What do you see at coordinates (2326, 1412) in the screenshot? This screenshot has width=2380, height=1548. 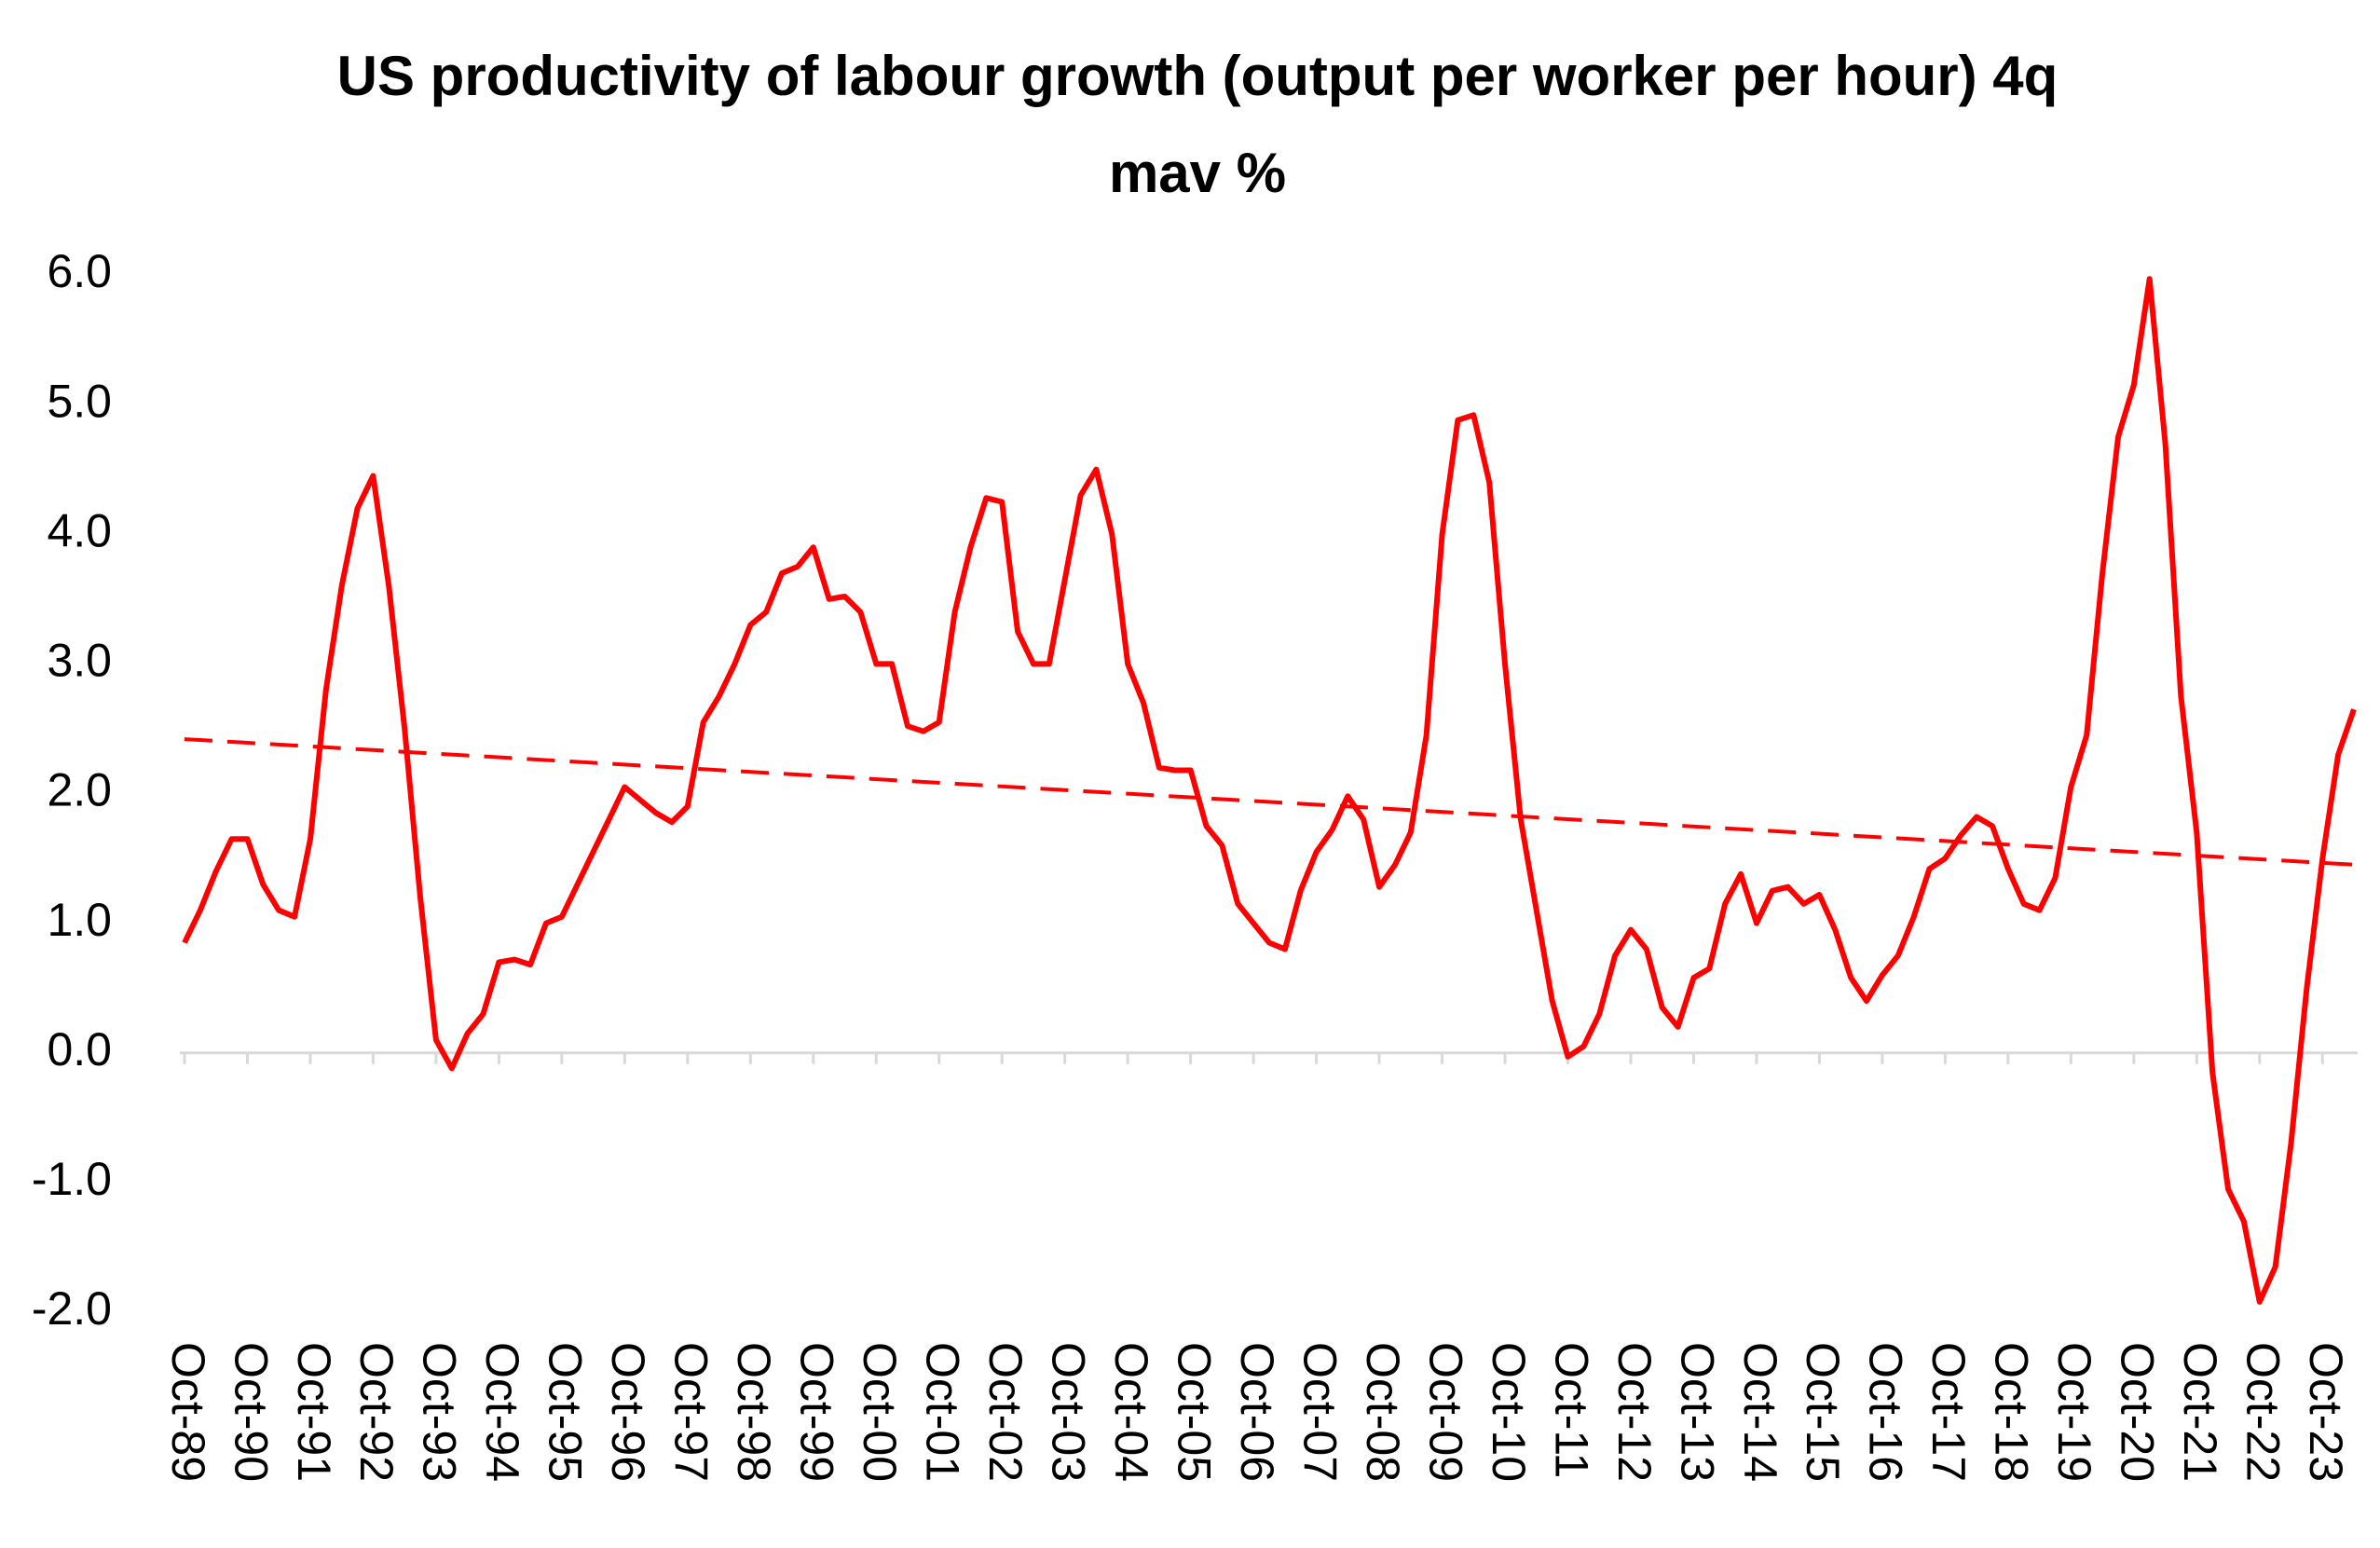 I see `x-tick-label: Oct-23` at bounding box center [2326, 1412].